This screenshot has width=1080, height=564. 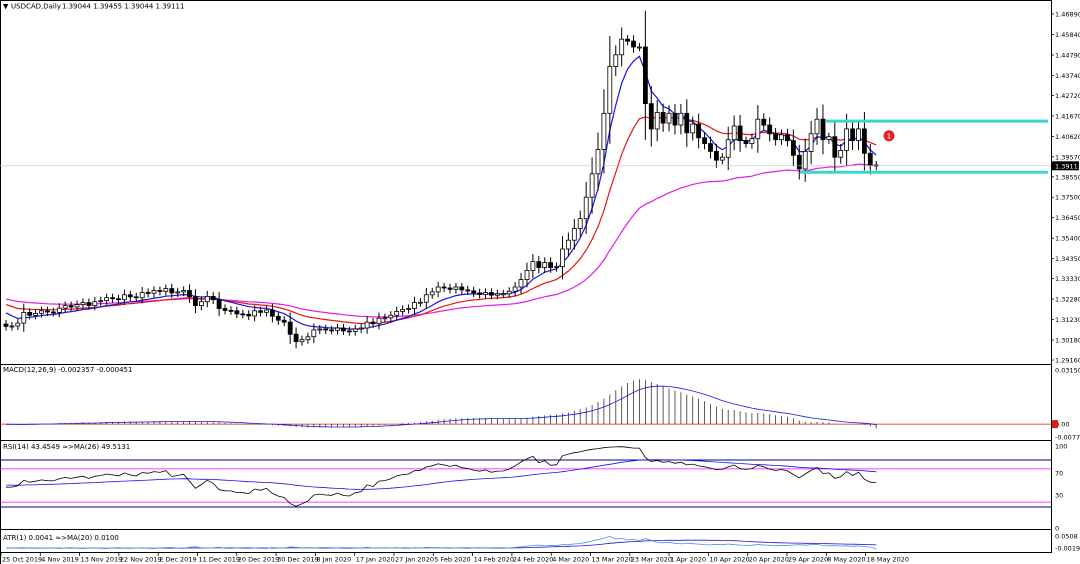 What do you see at coordinates (533, 560) in the screenshot?
I see `date-tick-label: 24 Feb 2020` at bounding box center [533, 560].